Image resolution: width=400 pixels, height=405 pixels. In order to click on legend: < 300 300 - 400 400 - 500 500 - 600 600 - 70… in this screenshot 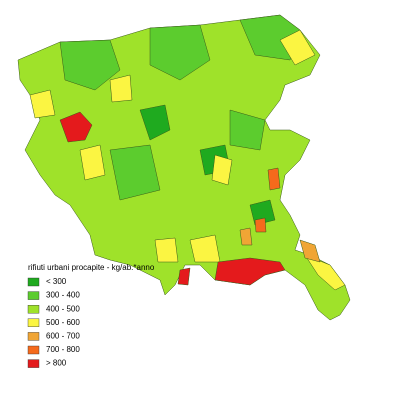, I will do `click(53, 322)`.